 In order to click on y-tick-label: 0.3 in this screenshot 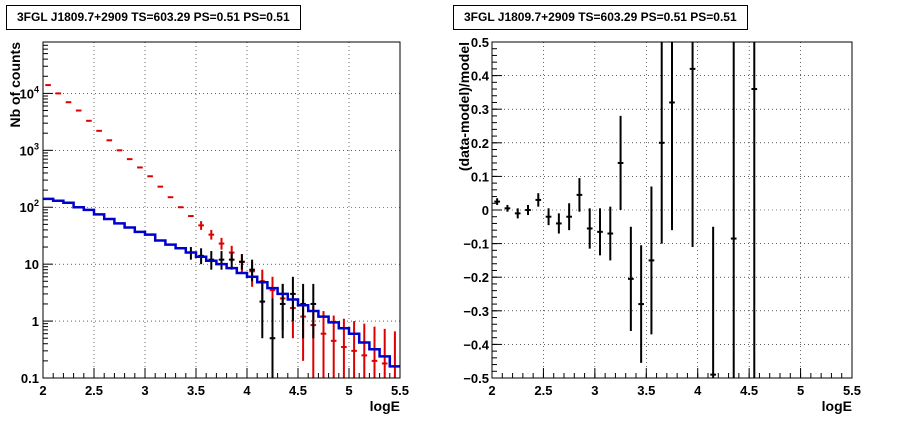, I will do `click(480, 109)`.